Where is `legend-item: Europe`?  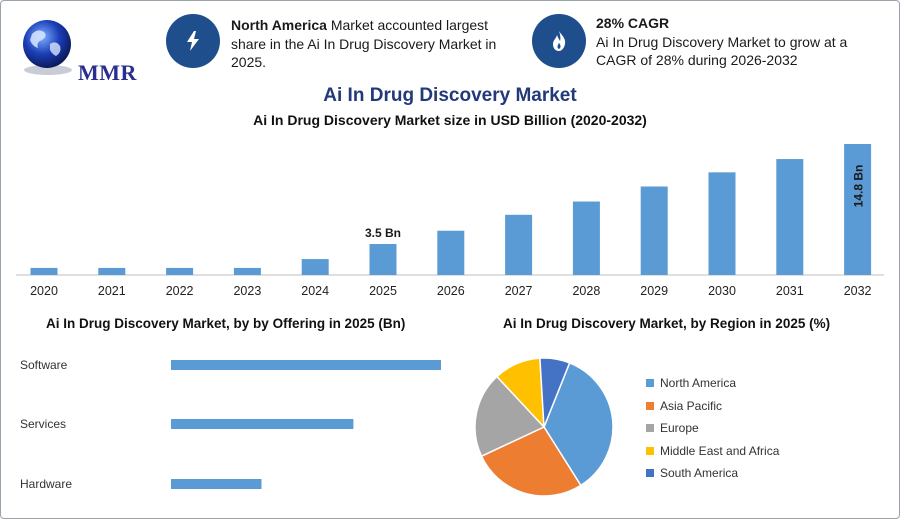 legend-item: Europe is located at coordinates (712, 428).